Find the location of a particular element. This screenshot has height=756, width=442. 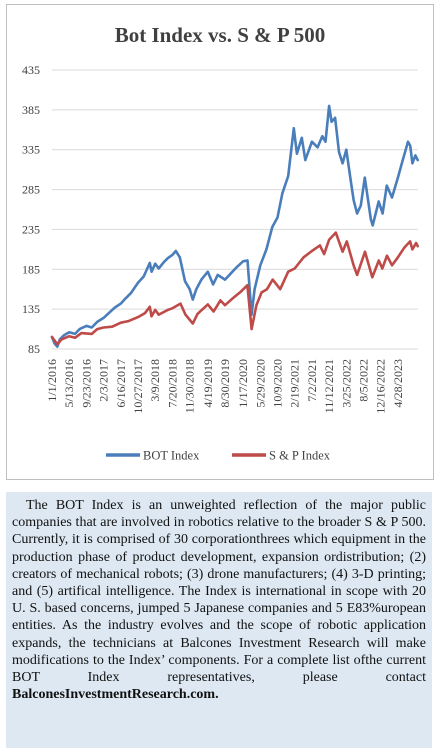

x-tick-label: 8/5/2022 is located at coordinates (364, 380).